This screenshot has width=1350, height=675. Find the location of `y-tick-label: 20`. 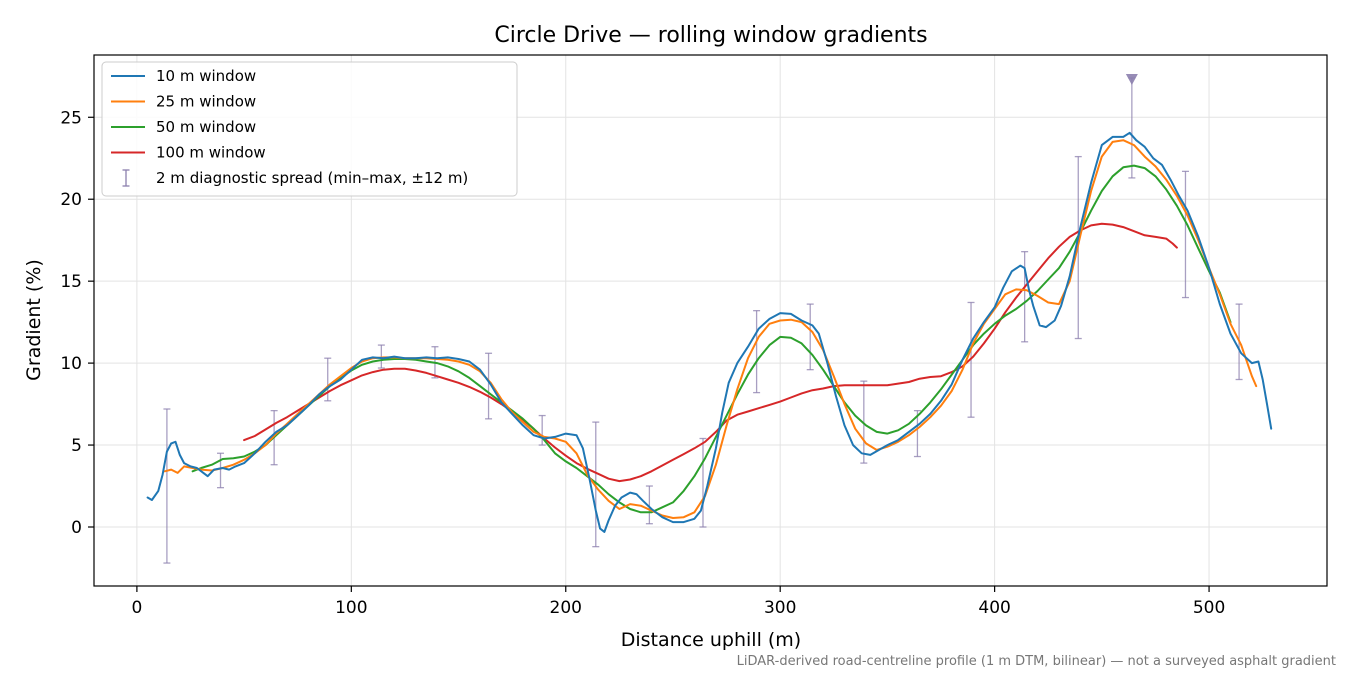

y-tick-label: 20 is located at coordinates (71, 200).